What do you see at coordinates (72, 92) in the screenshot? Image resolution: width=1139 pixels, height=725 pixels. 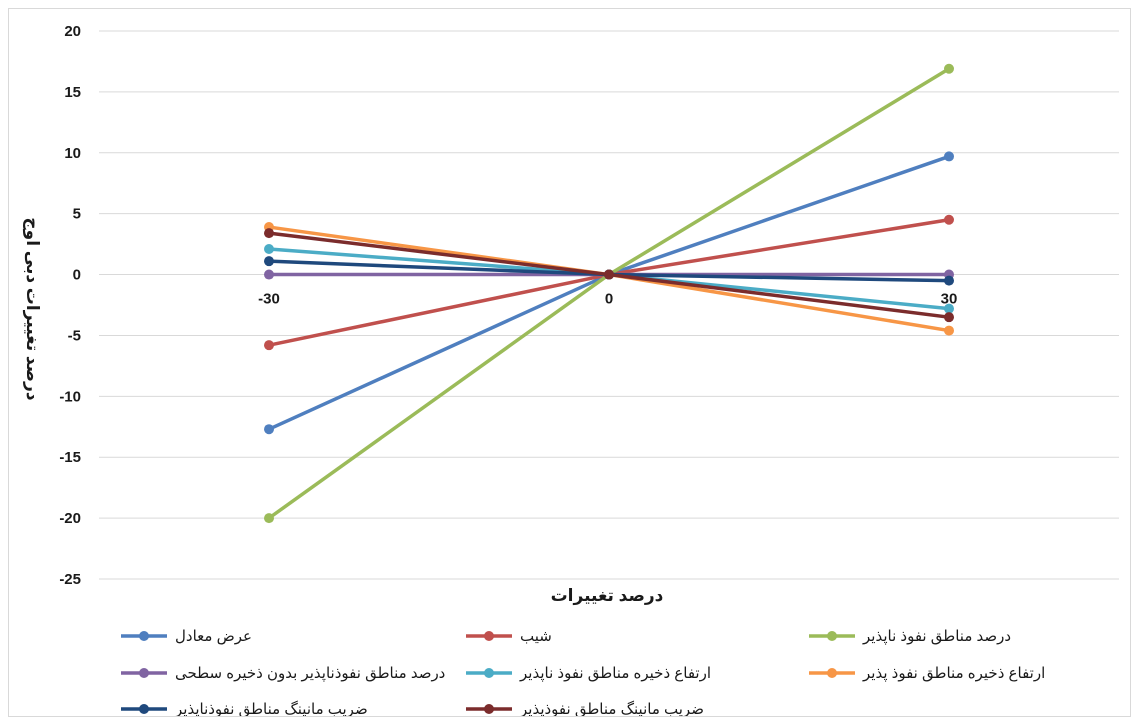 I see `y-tick-label: 15` at bounding box center [72, 92].